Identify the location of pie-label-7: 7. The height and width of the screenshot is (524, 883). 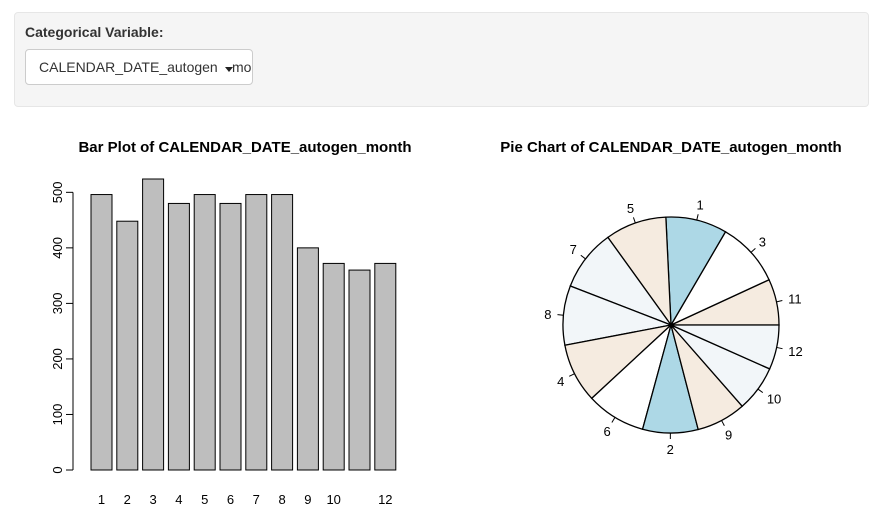
(573, 249).